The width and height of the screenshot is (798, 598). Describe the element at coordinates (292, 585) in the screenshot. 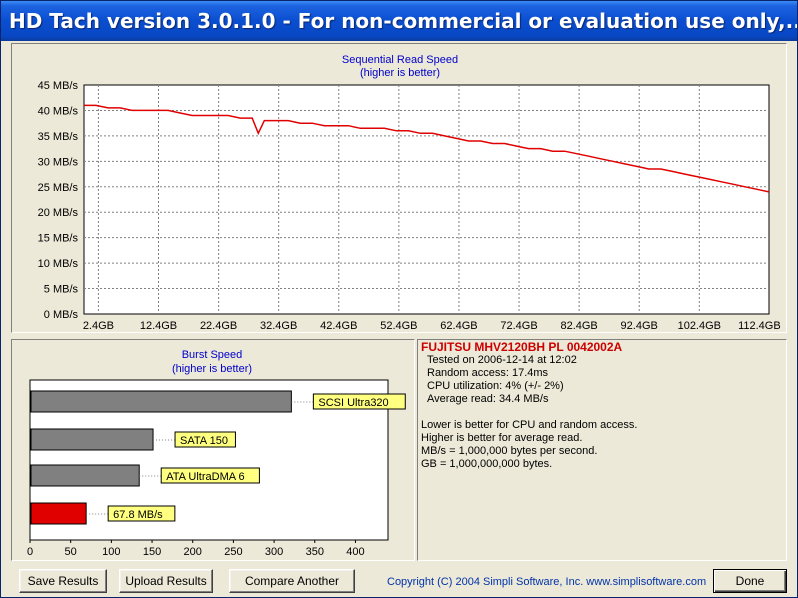

I see `compare-another-drive-label: Compare Another Drive` at that location.